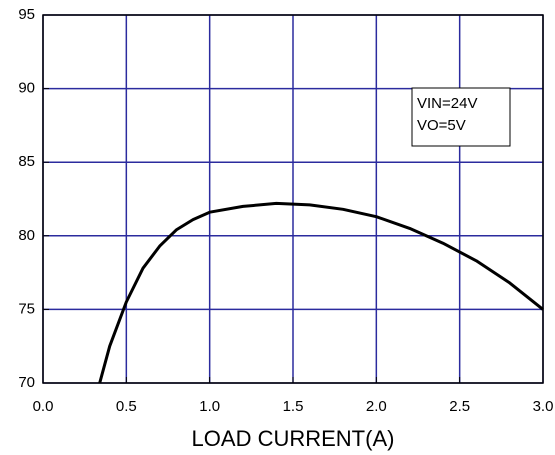 Image resolution: width=555 pixels, height=455 pixels. I want to click on x-tick-label: 0.0, so click(43, 406).